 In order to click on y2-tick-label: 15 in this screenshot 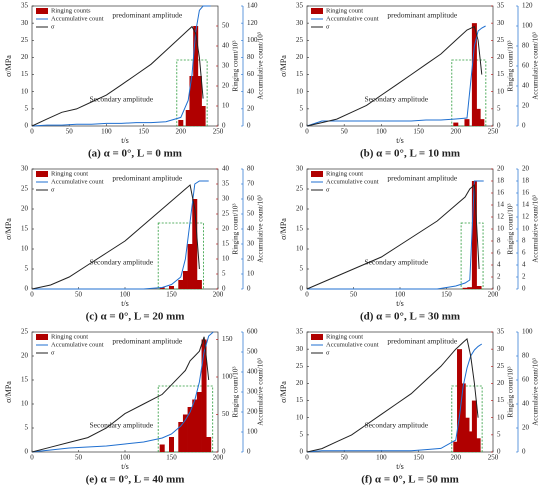, I will do `click(501, 400)`.